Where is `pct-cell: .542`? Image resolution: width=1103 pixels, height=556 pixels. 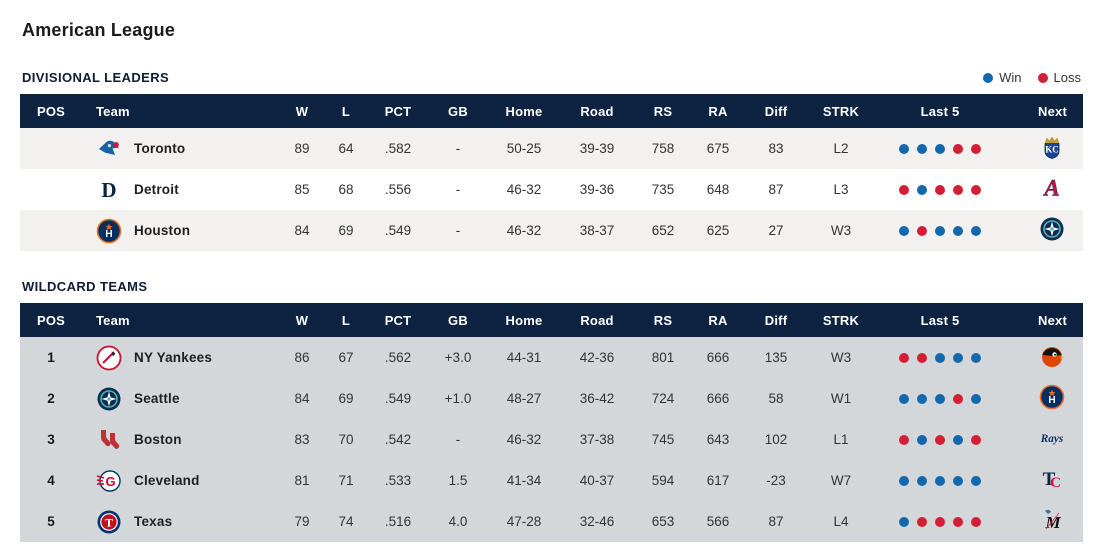
pct-cell: .542 is located at coordinates (398, 439).